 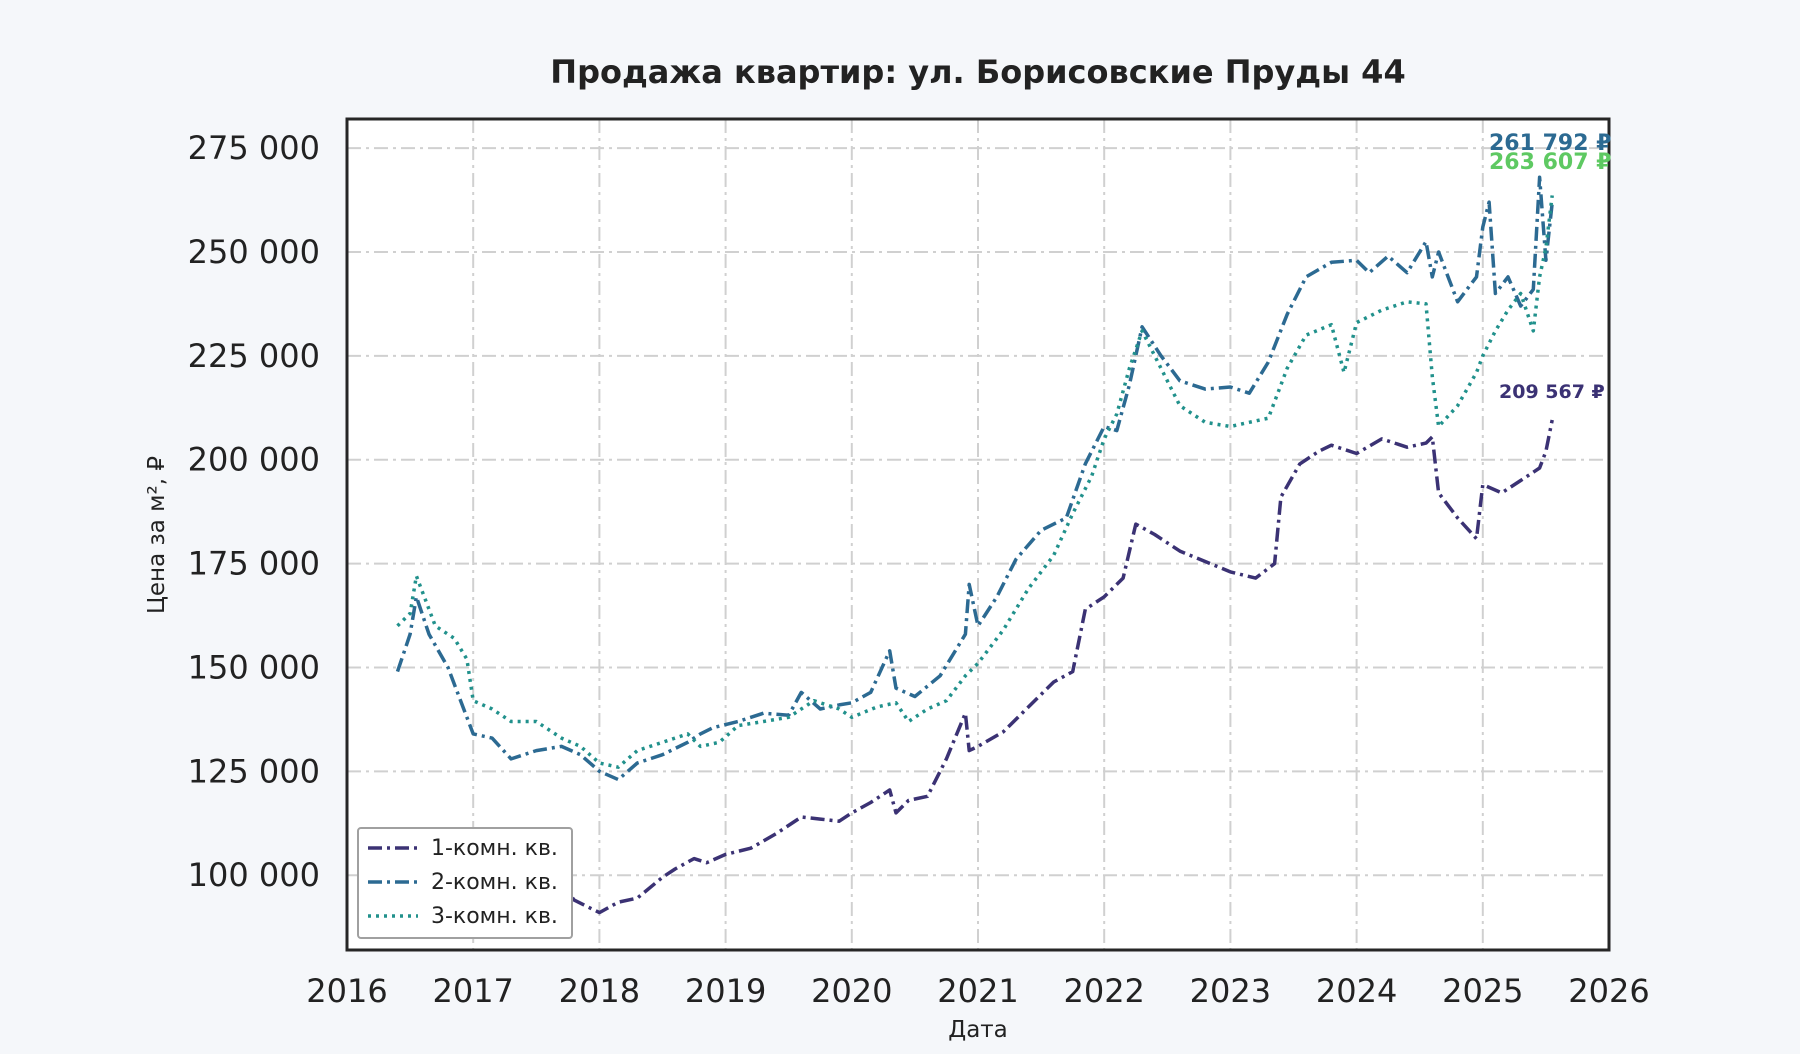 What do you see at coordinates (254, 460) in the screenshot?
I see `y-tick-label: 200 000` at bounding box center [254, 460].